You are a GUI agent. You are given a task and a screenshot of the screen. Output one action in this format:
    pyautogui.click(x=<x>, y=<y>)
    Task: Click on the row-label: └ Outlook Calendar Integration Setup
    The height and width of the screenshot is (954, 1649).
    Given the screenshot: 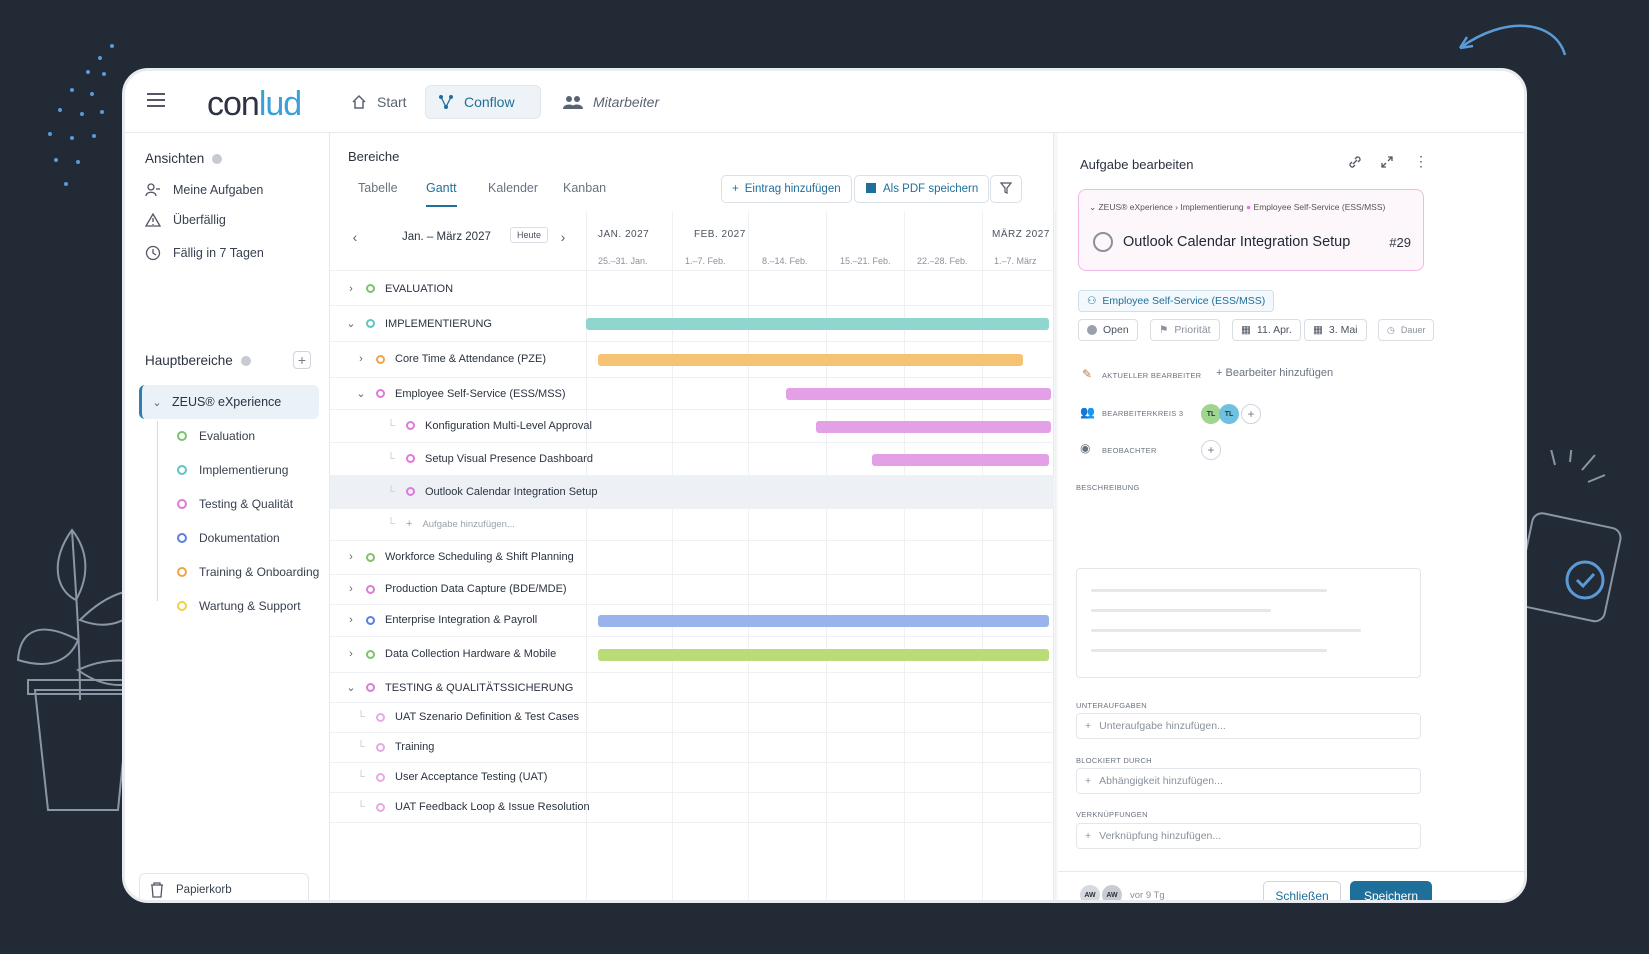 What is the action you would take?
    pyautogui.click(x=492, y=491)
    